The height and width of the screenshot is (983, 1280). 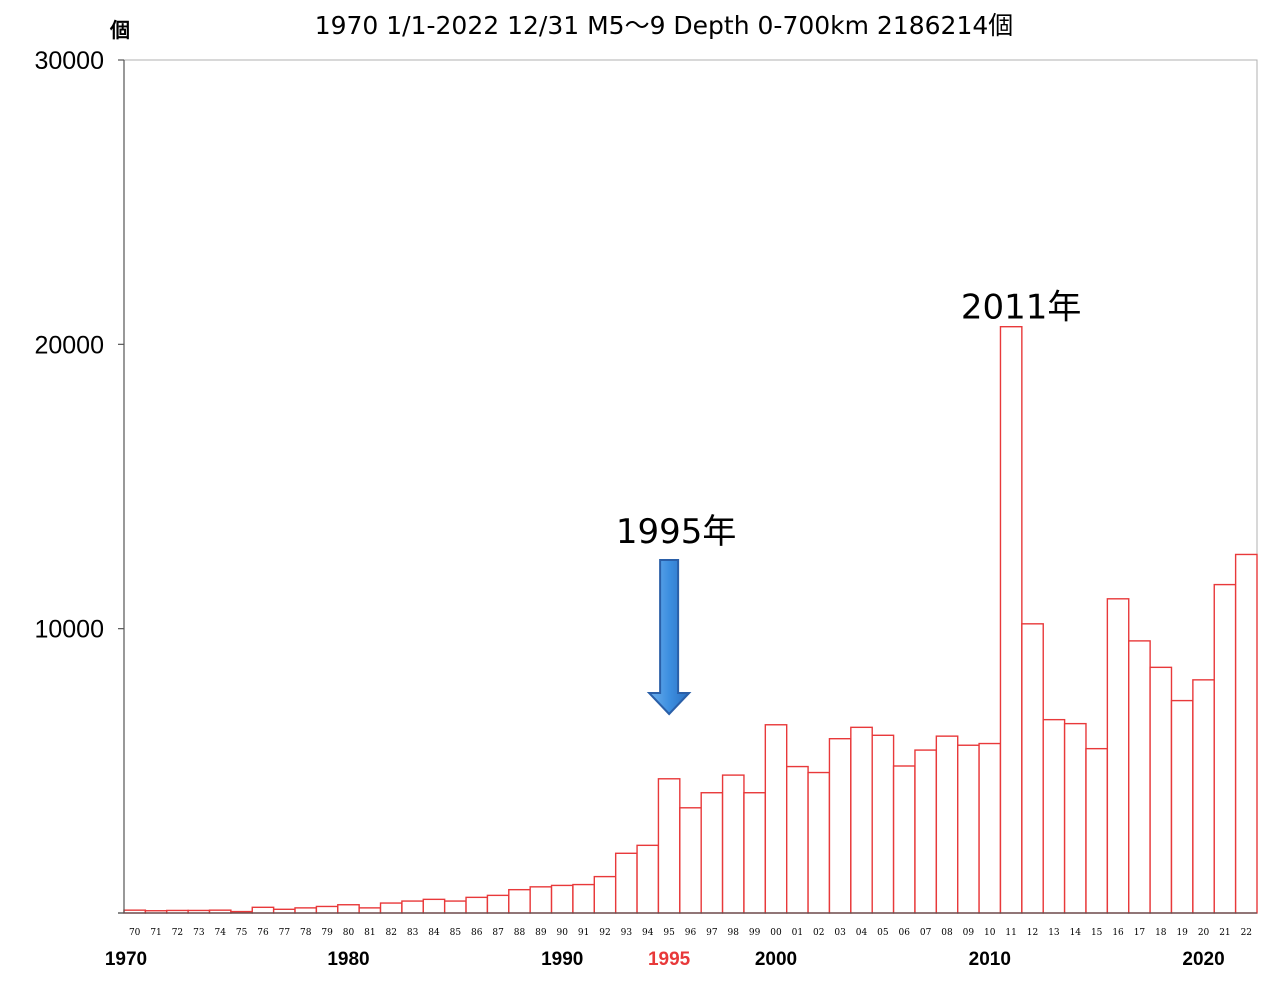 What do you see at coordinates (947, 933) in the screenshot?
I see `x-tick-label-08: 08` at bounding box center [947, 933].